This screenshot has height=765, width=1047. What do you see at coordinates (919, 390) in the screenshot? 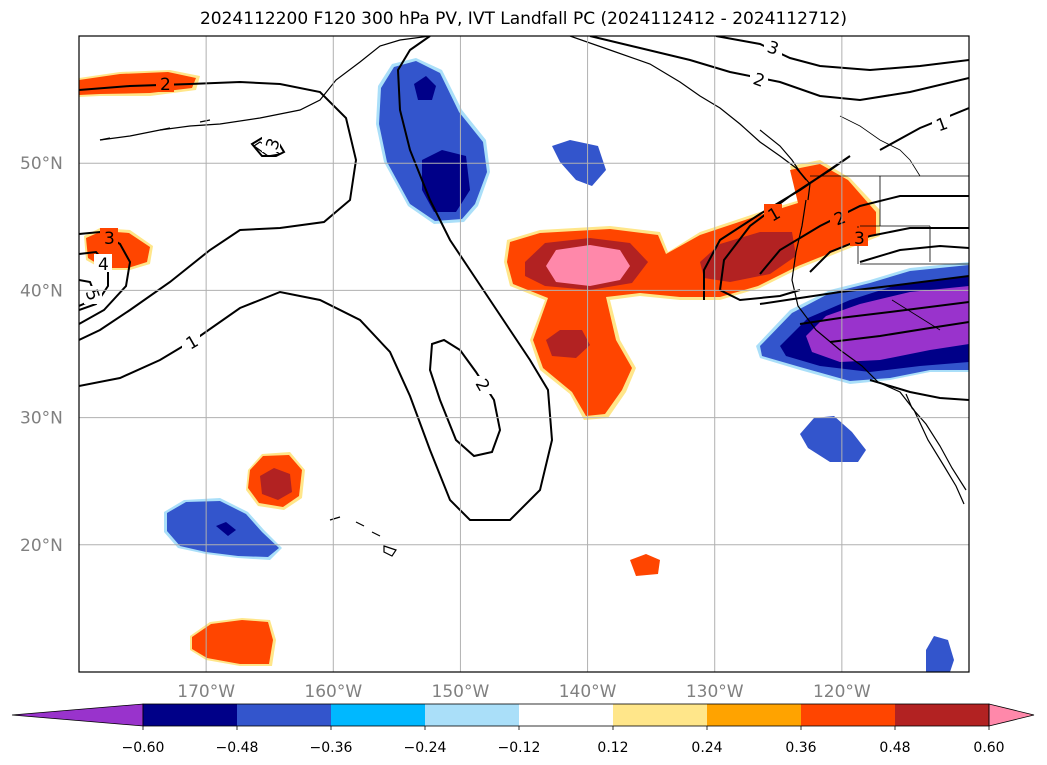
I see `contour-1-southeast` at bounding box center [919, 390].